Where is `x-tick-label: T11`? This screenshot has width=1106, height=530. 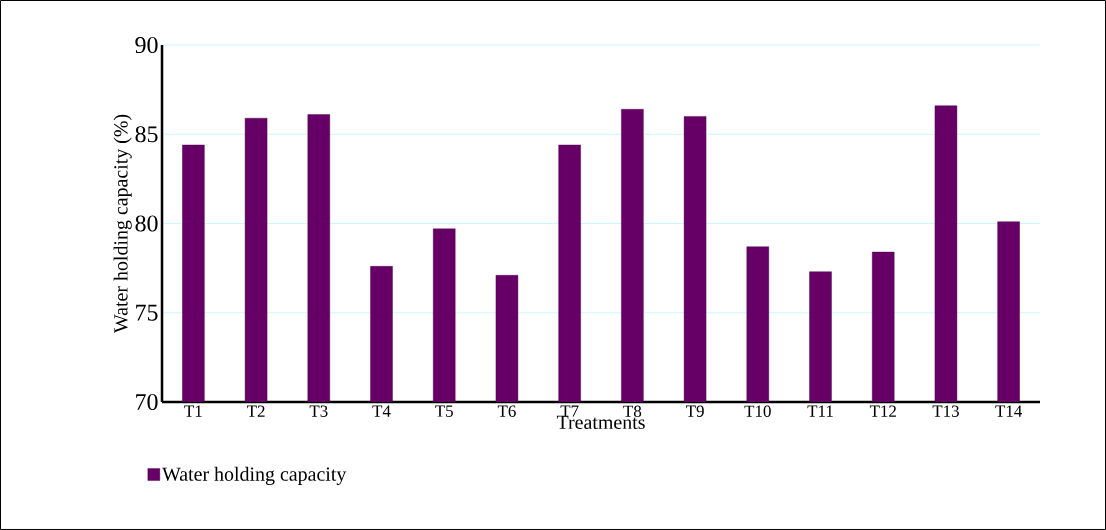
x-tick-label: T11 is located at coordinates (820, 411).